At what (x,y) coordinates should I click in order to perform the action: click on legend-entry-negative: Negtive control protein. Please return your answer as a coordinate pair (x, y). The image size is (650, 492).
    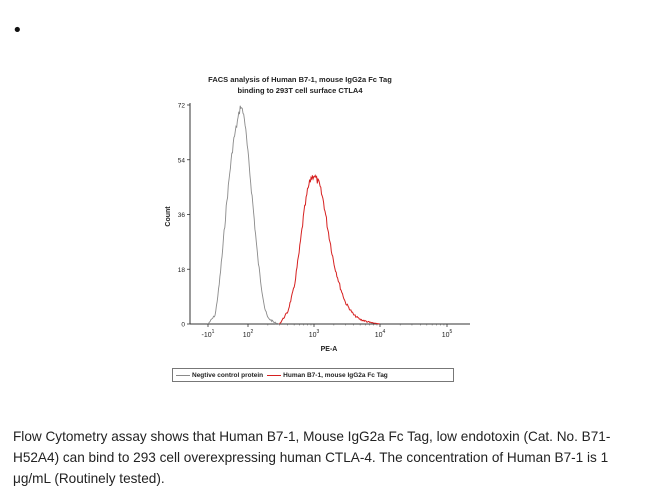
    Looking at the image, I should click on (219, 375).